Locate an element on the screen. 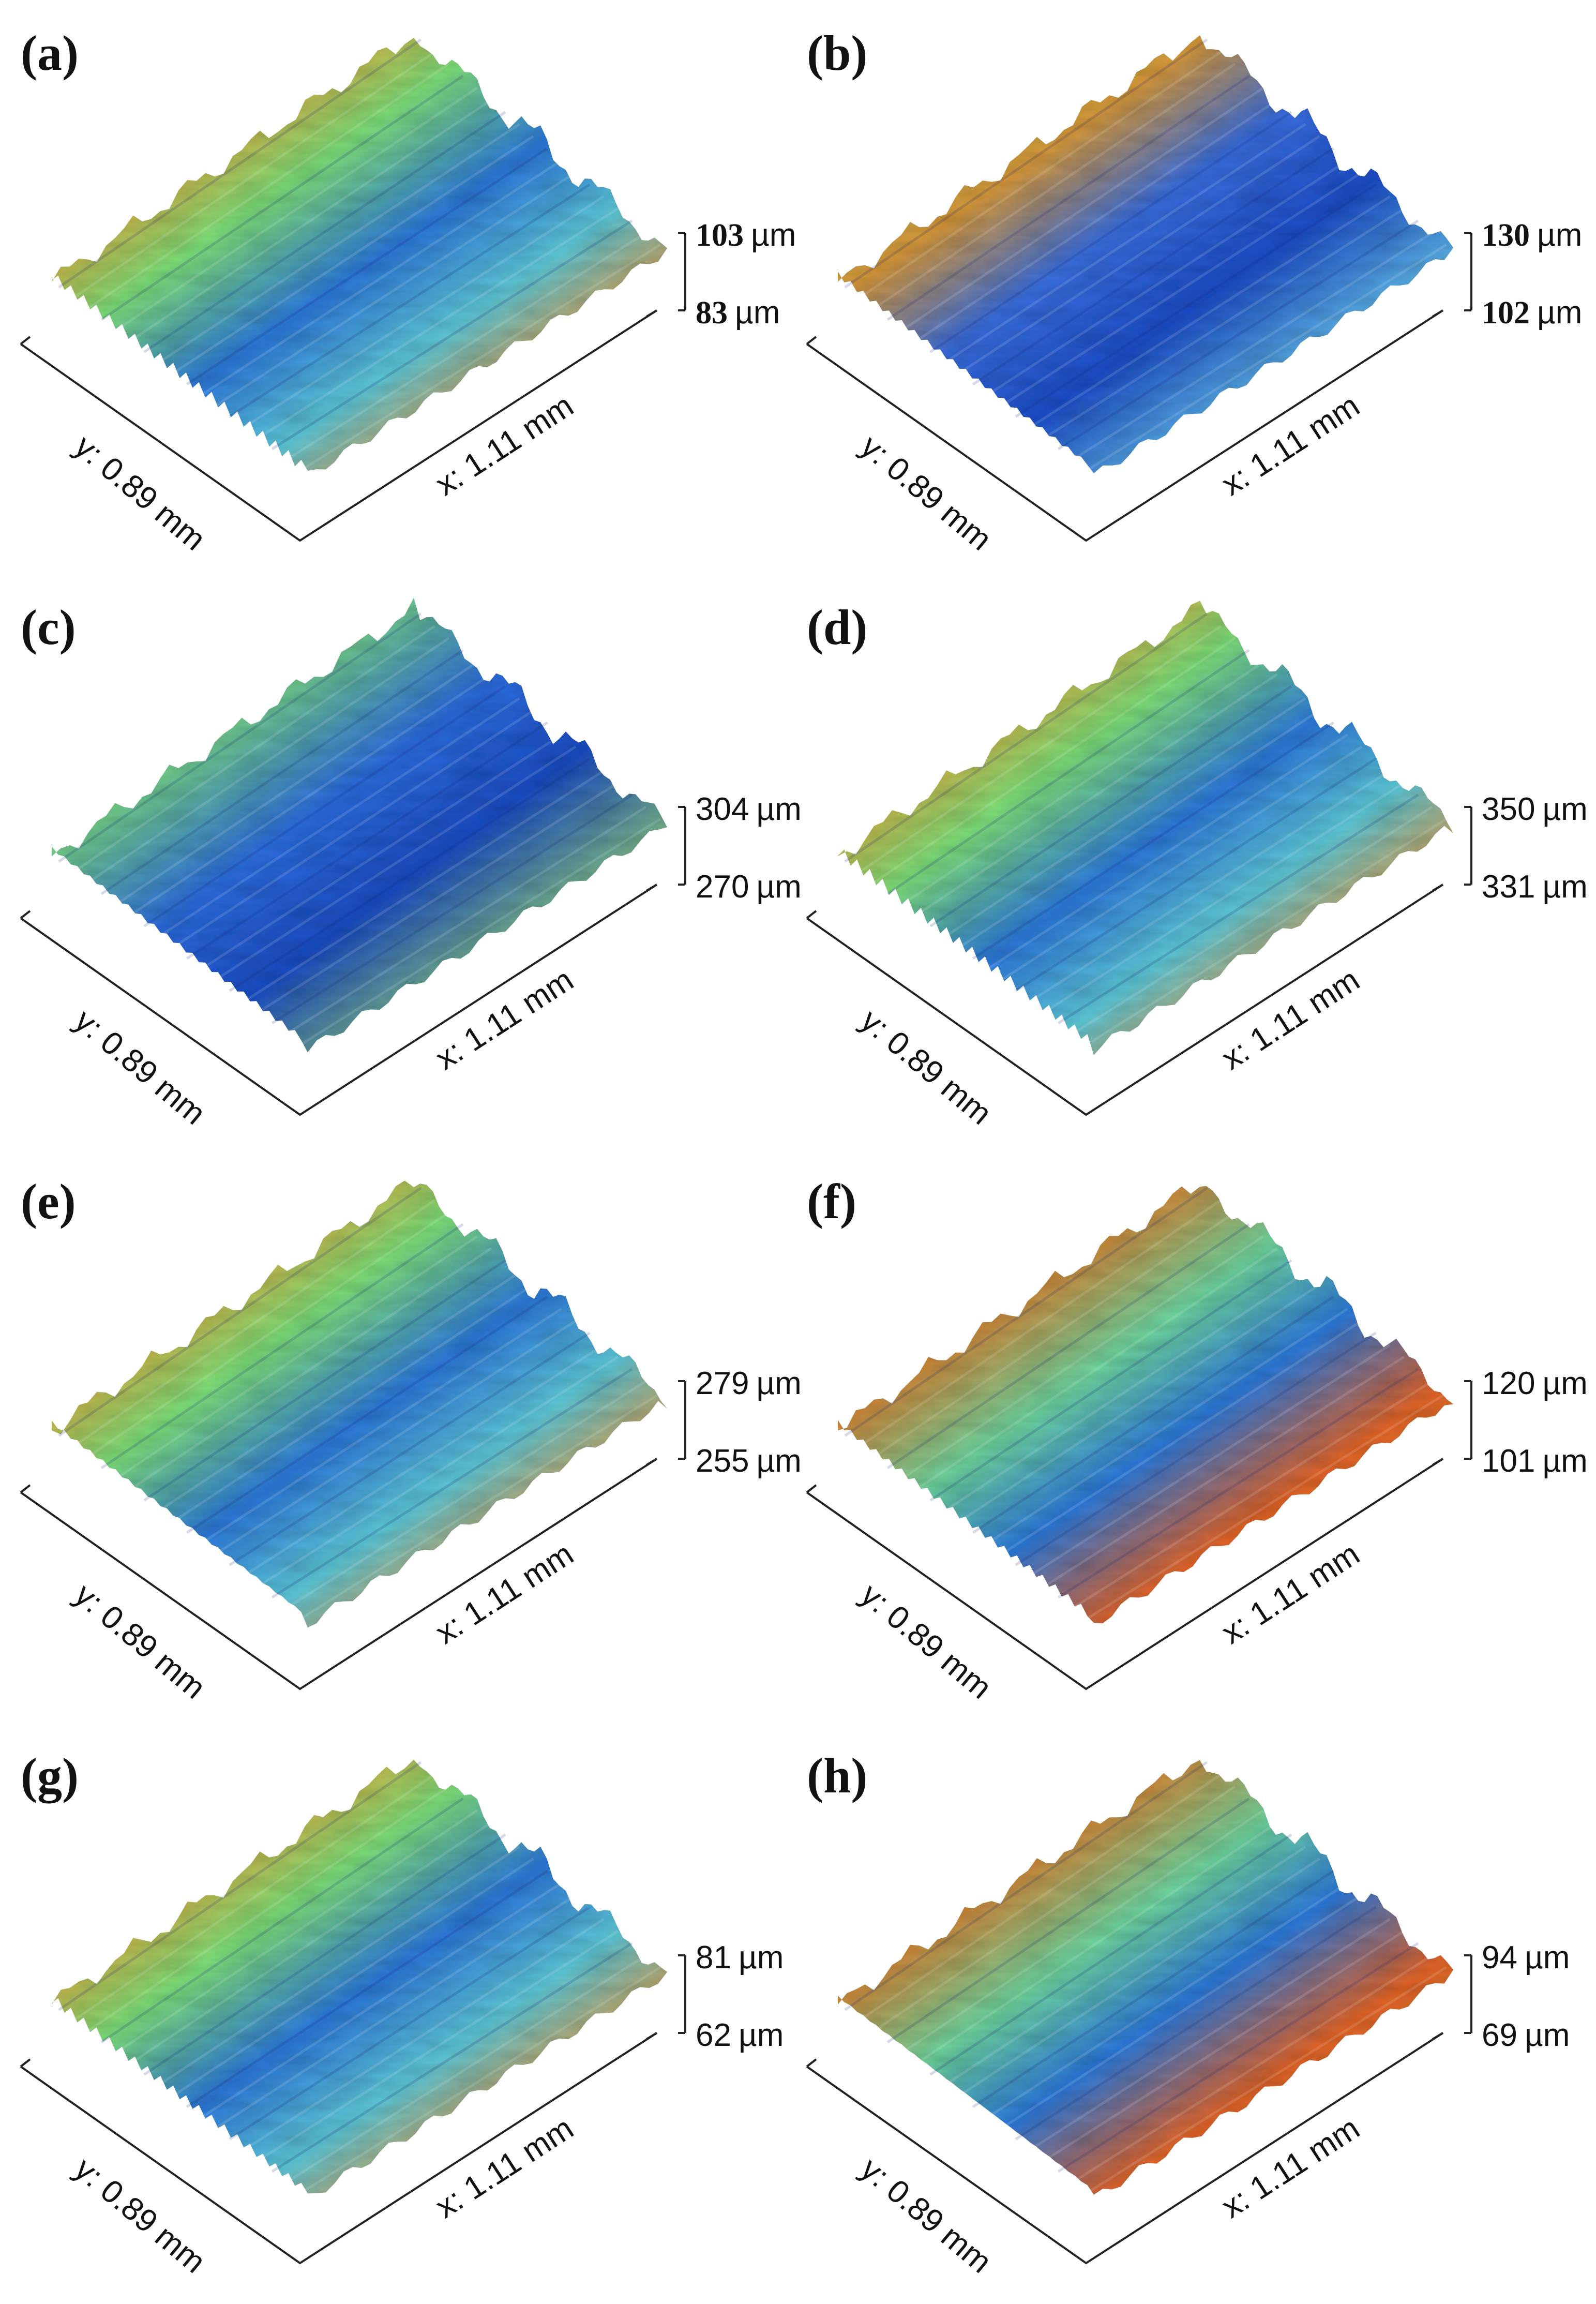  panel-label: (h) is located at coordinates (837, 1776).